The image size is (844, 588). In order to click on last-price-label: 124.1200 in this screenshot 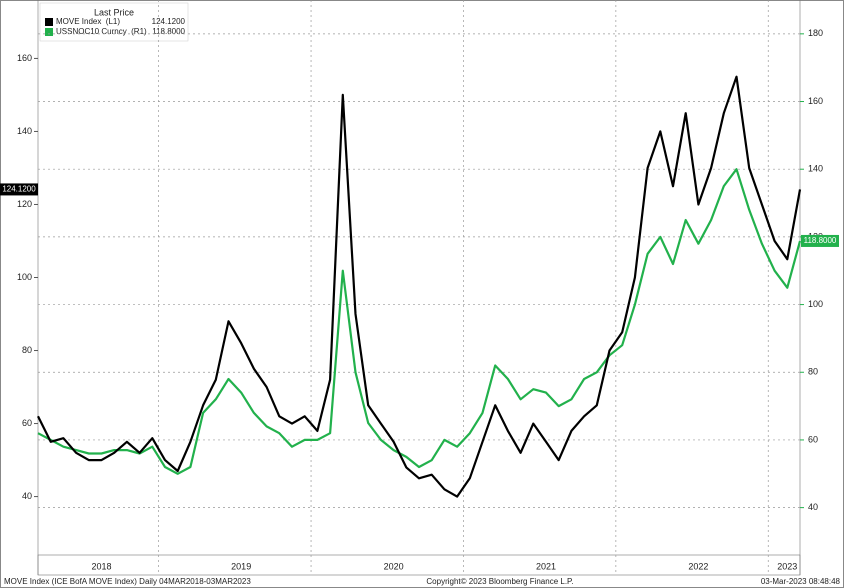, I will do `click(19, 189)`.